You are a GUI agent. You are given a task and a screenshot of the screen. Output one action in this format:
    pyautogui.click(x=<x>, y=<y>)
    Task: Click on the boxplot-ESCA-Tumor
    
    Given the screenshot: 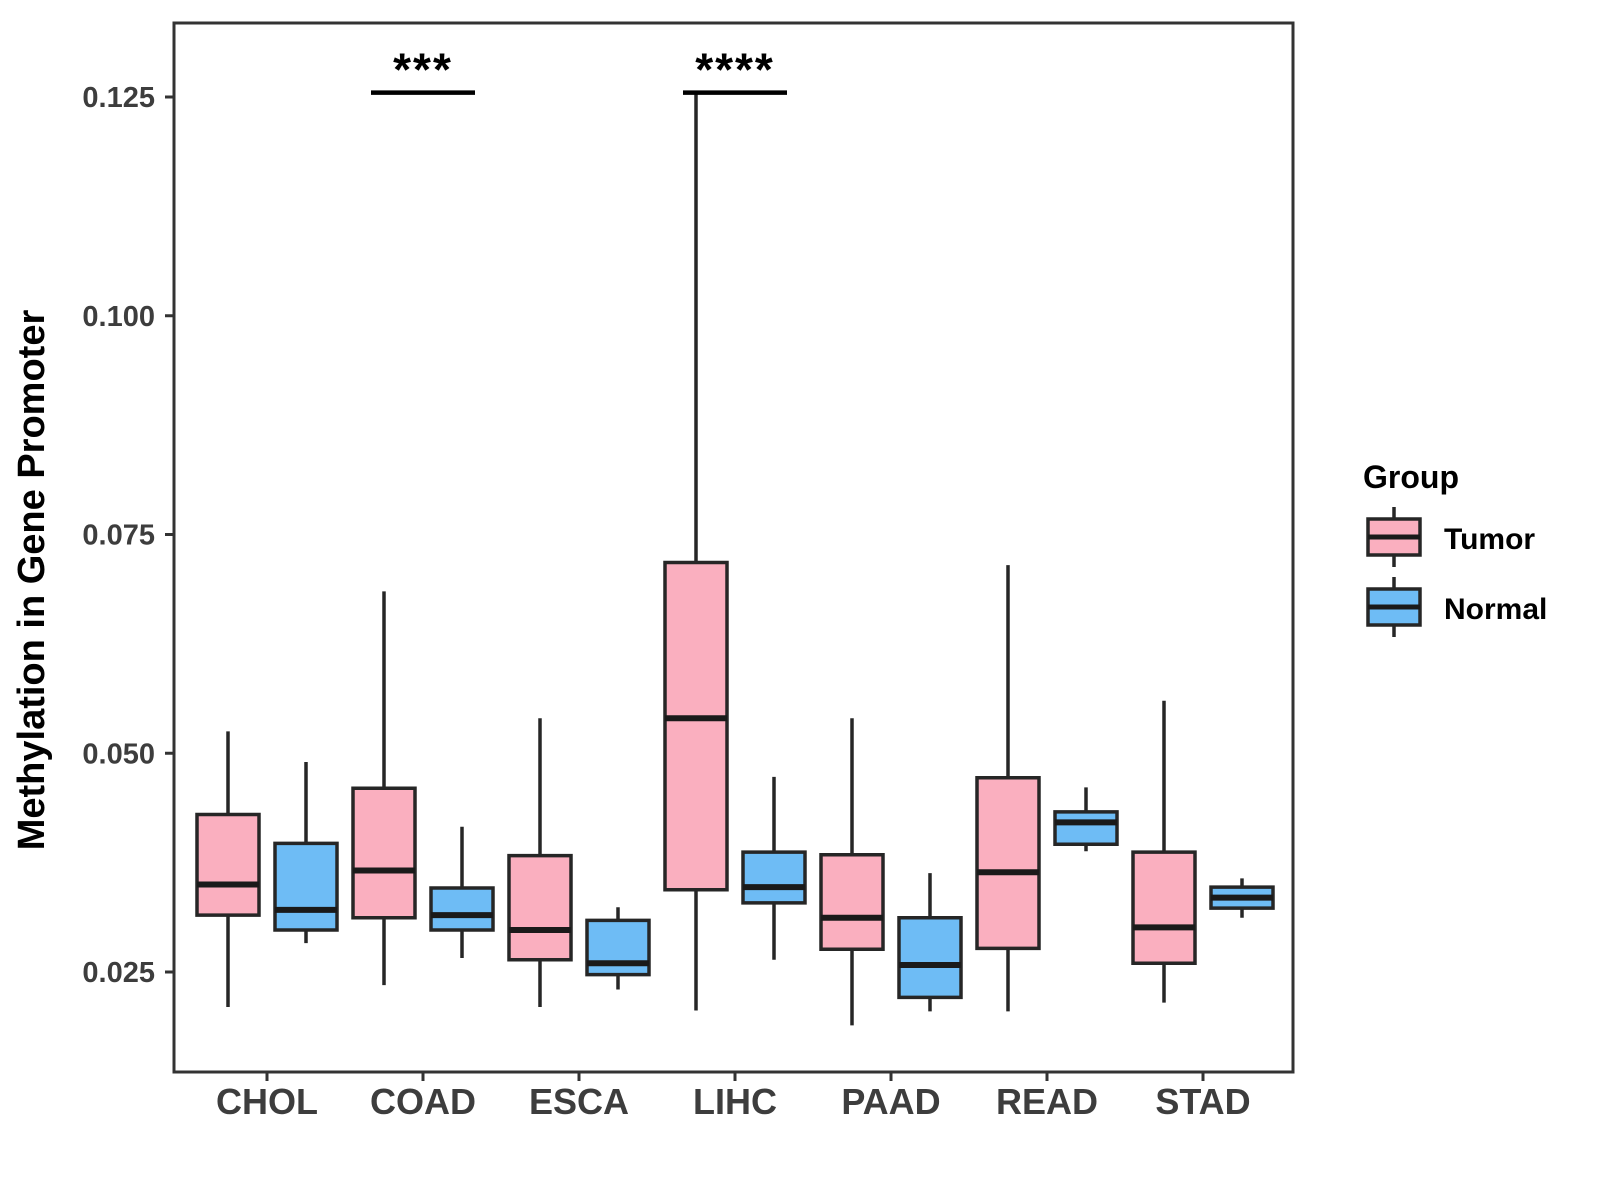 What is the action you would take?
    pyautogui.click(x=540, y=862)
    